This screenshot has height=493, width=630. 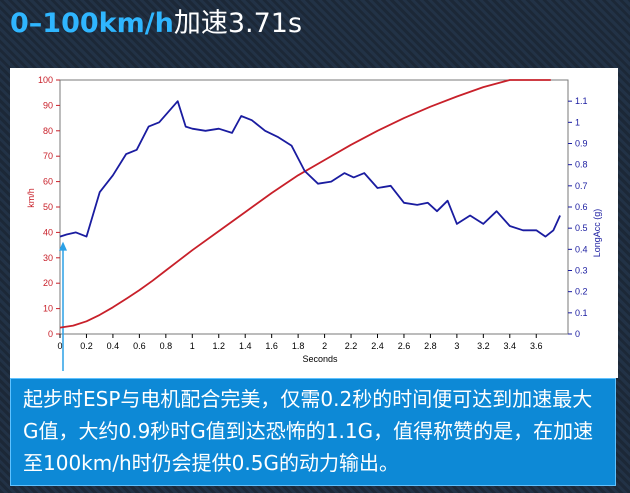 What do you see at coordinates (166, 346) in the screenshot?
I see `x-tick-label: 0.8` at bounding box center [166, 346].